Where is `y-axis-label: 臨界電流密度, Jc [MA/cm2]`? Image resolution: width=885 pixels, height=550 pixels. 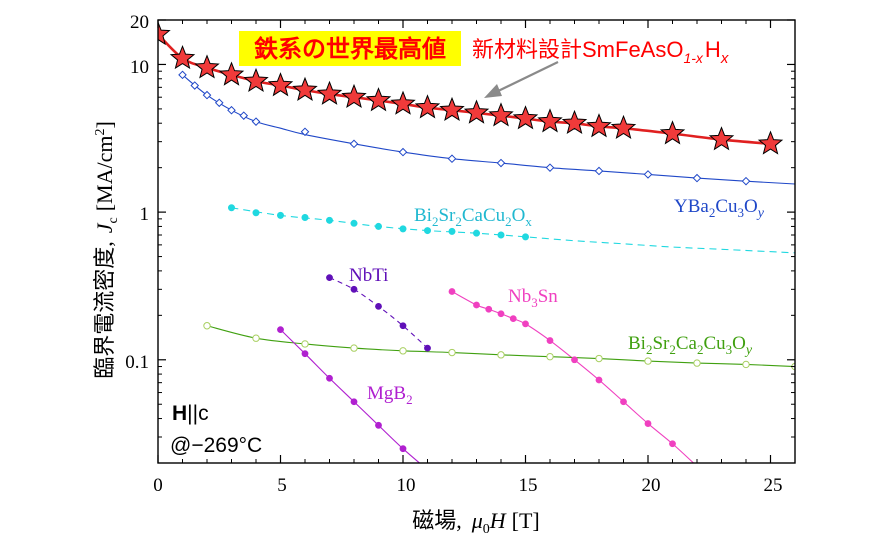
y-axis-label: 臨界電流密度, Jc [MA/cm2] is located at coordinates (106, 250).